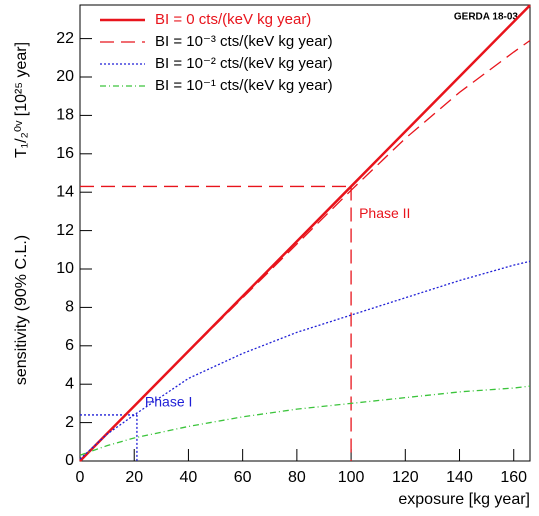 This screenshot has width=539, height=516. Describe the element at coordinates (65, 115) in the screenshot. I see `y-tick-label: 18` at that location.